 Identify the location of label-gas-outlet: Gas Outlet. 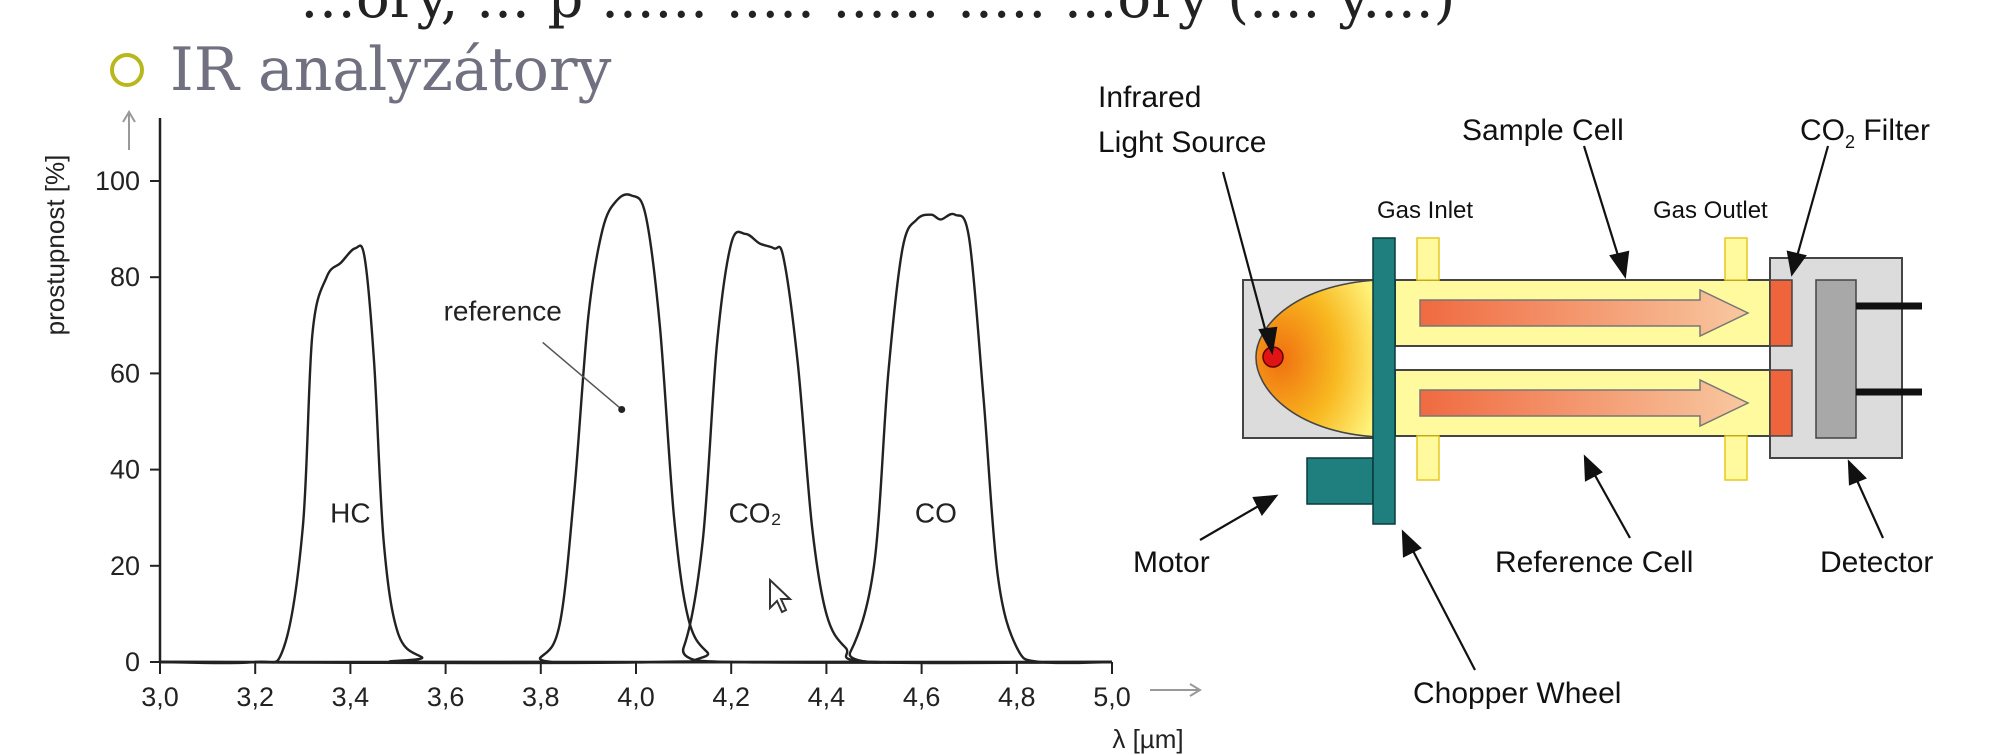
(1710, 210).